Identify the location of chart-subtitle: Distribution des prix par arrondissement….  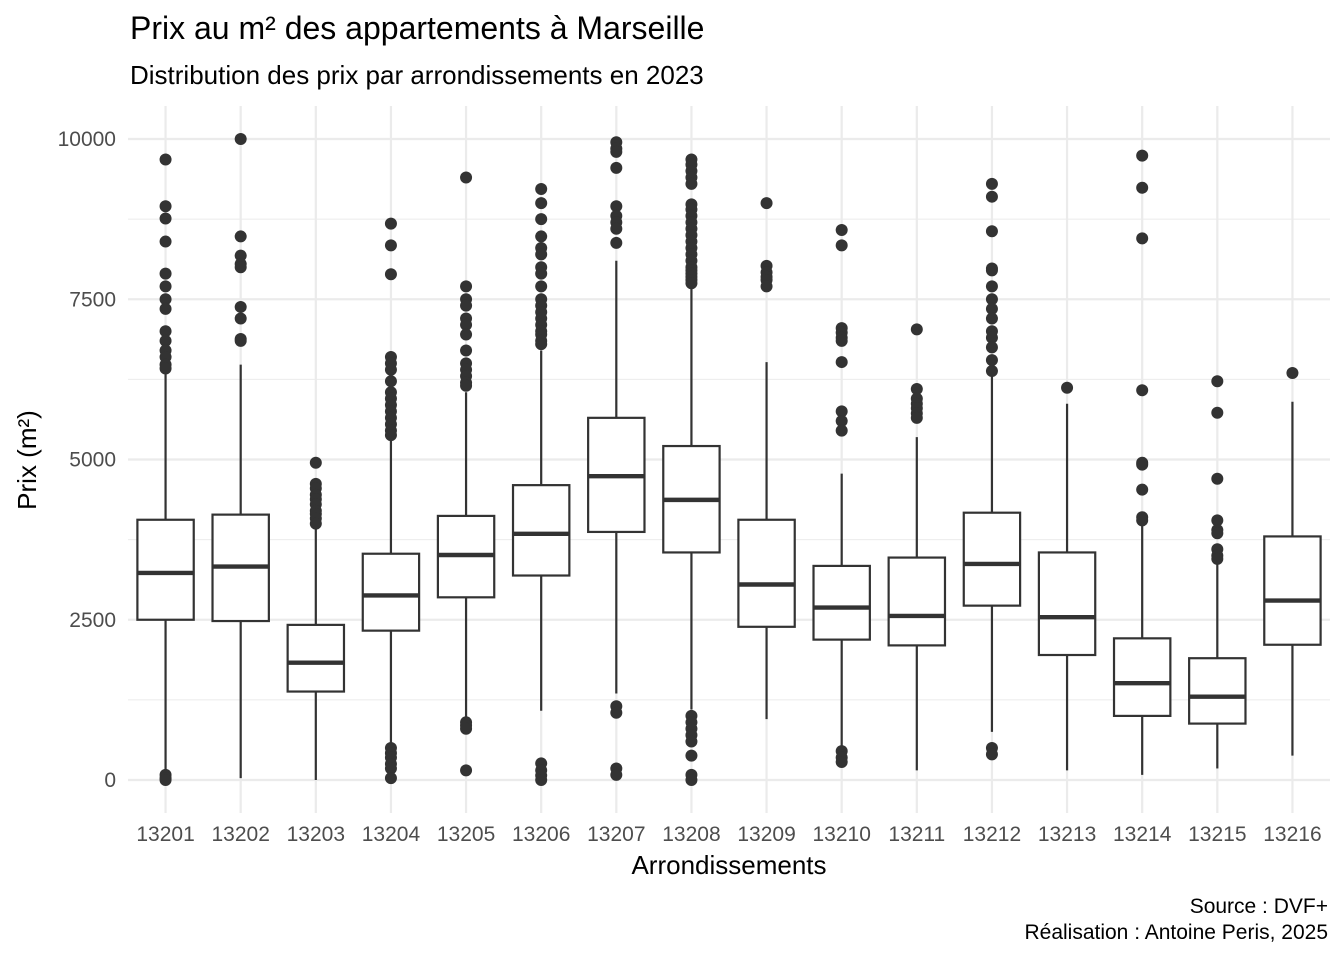
(417, 75).